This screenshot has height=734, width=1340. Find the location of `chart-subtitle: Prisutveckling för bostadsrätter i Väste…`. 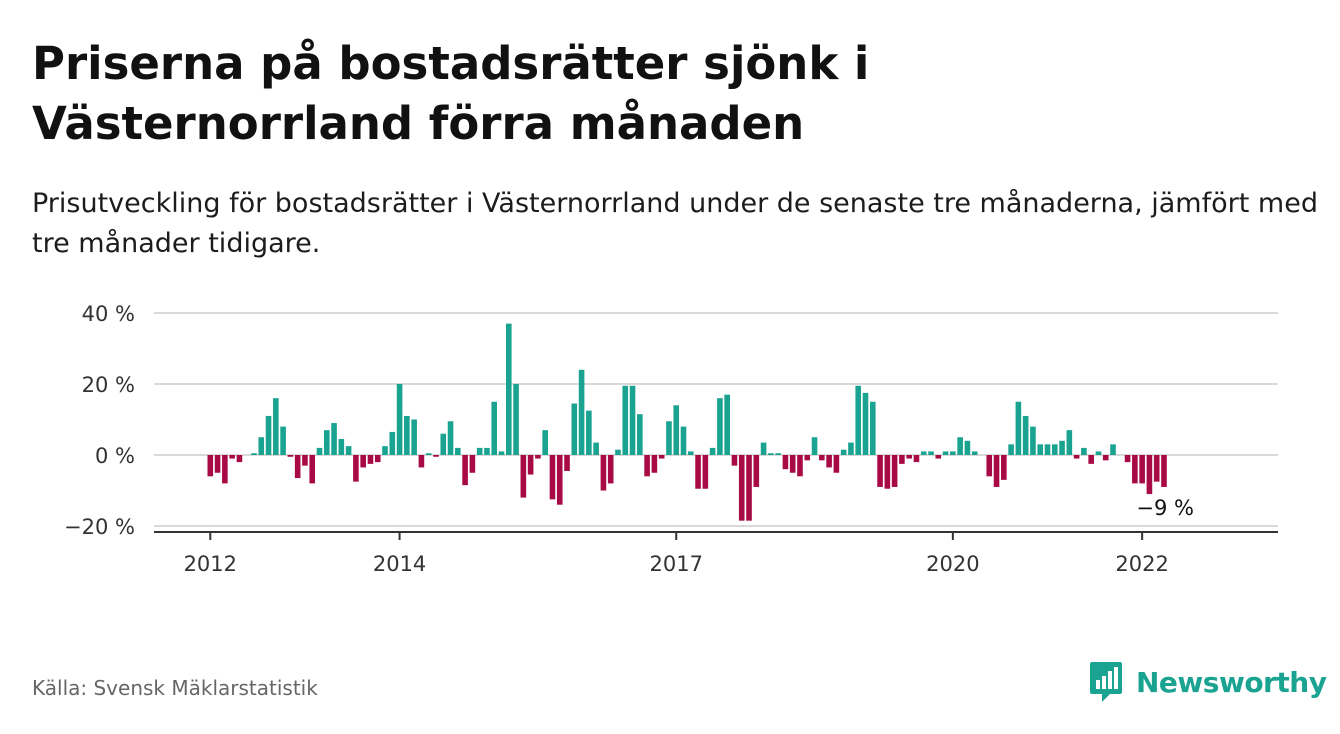

chart-subtitle: Prisutveckling för bostadsrätter i Väste… is located at coordinates (675, 223).